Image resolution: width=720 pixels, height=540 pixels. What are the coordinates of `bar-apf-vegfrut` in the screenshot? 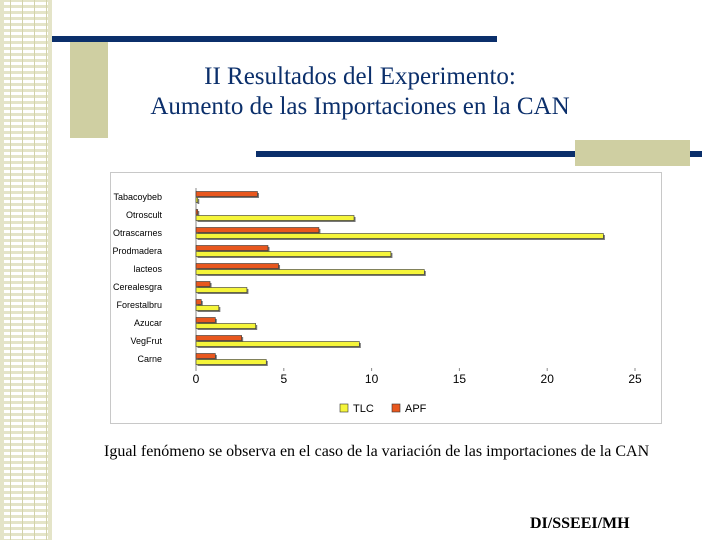 It's located at (218, 338).